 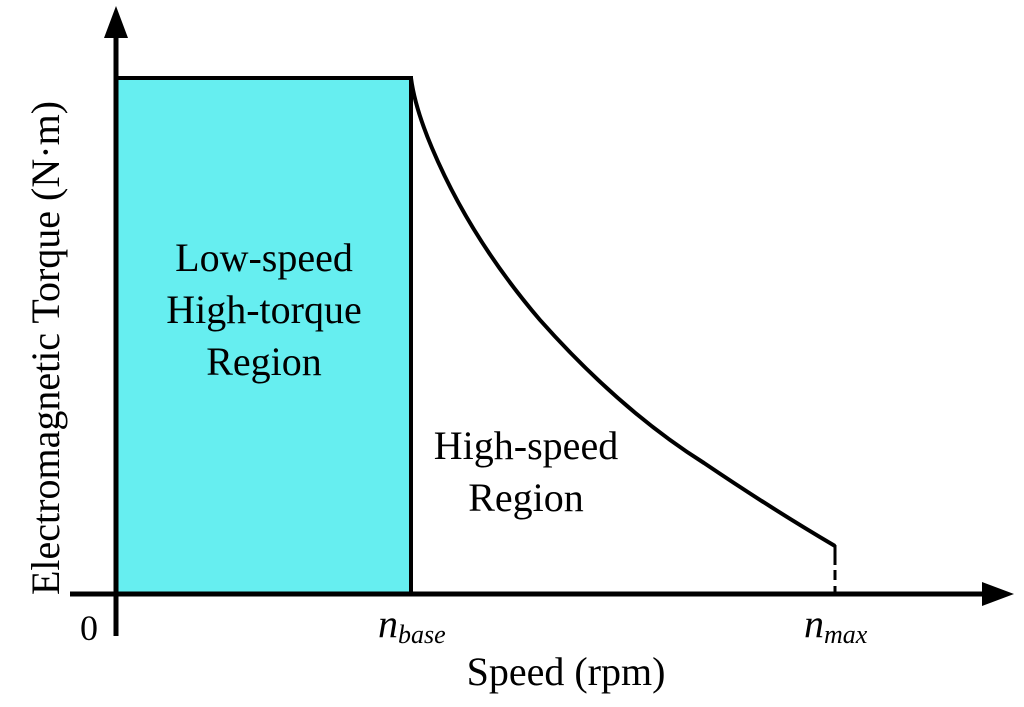 I want to click on low-speed-region-label: Low-speed High-torque Region, so click(x=264, y=310).